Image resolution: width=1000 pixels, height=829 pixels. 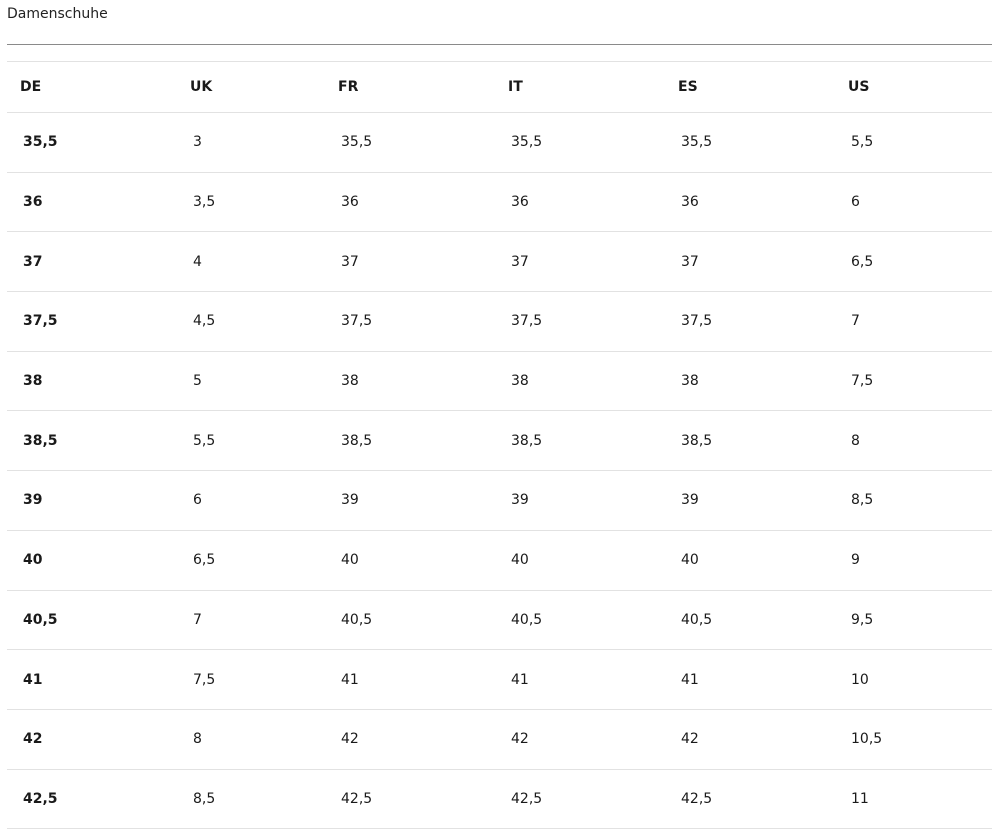 What do you see at coordinates (920, 441) in the screenshot?
I see `cell-us: 8` at bounding box center [920, 441].